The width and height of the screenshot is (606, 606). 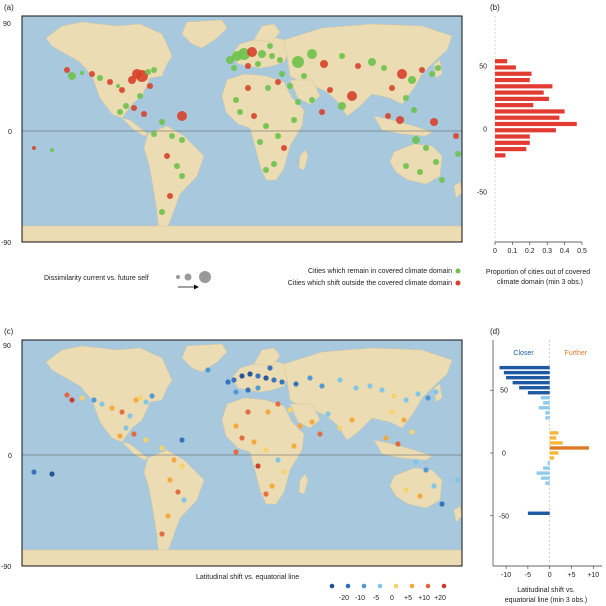 What do you see at coordinates (483, 67) in the screenshot?
I see `y-tick-label: 50` at bounding box center [483, 67].